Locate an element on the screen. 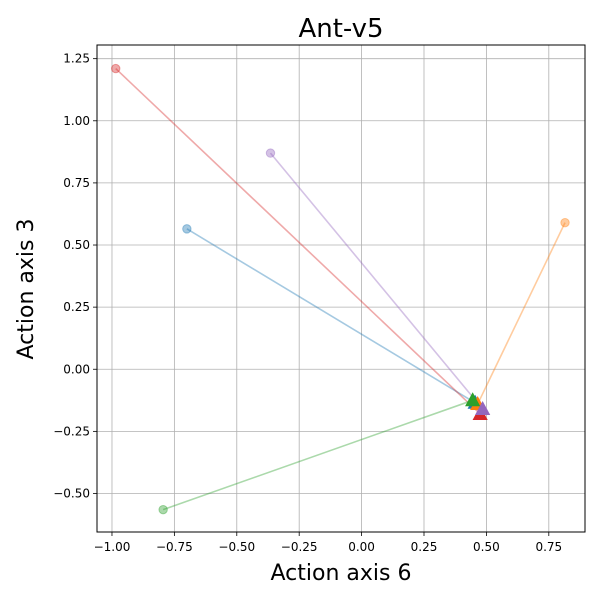 The width and height of the screenshot is (600, 600). y-tick-label: −0.25 is located at coordinates (71, 431).